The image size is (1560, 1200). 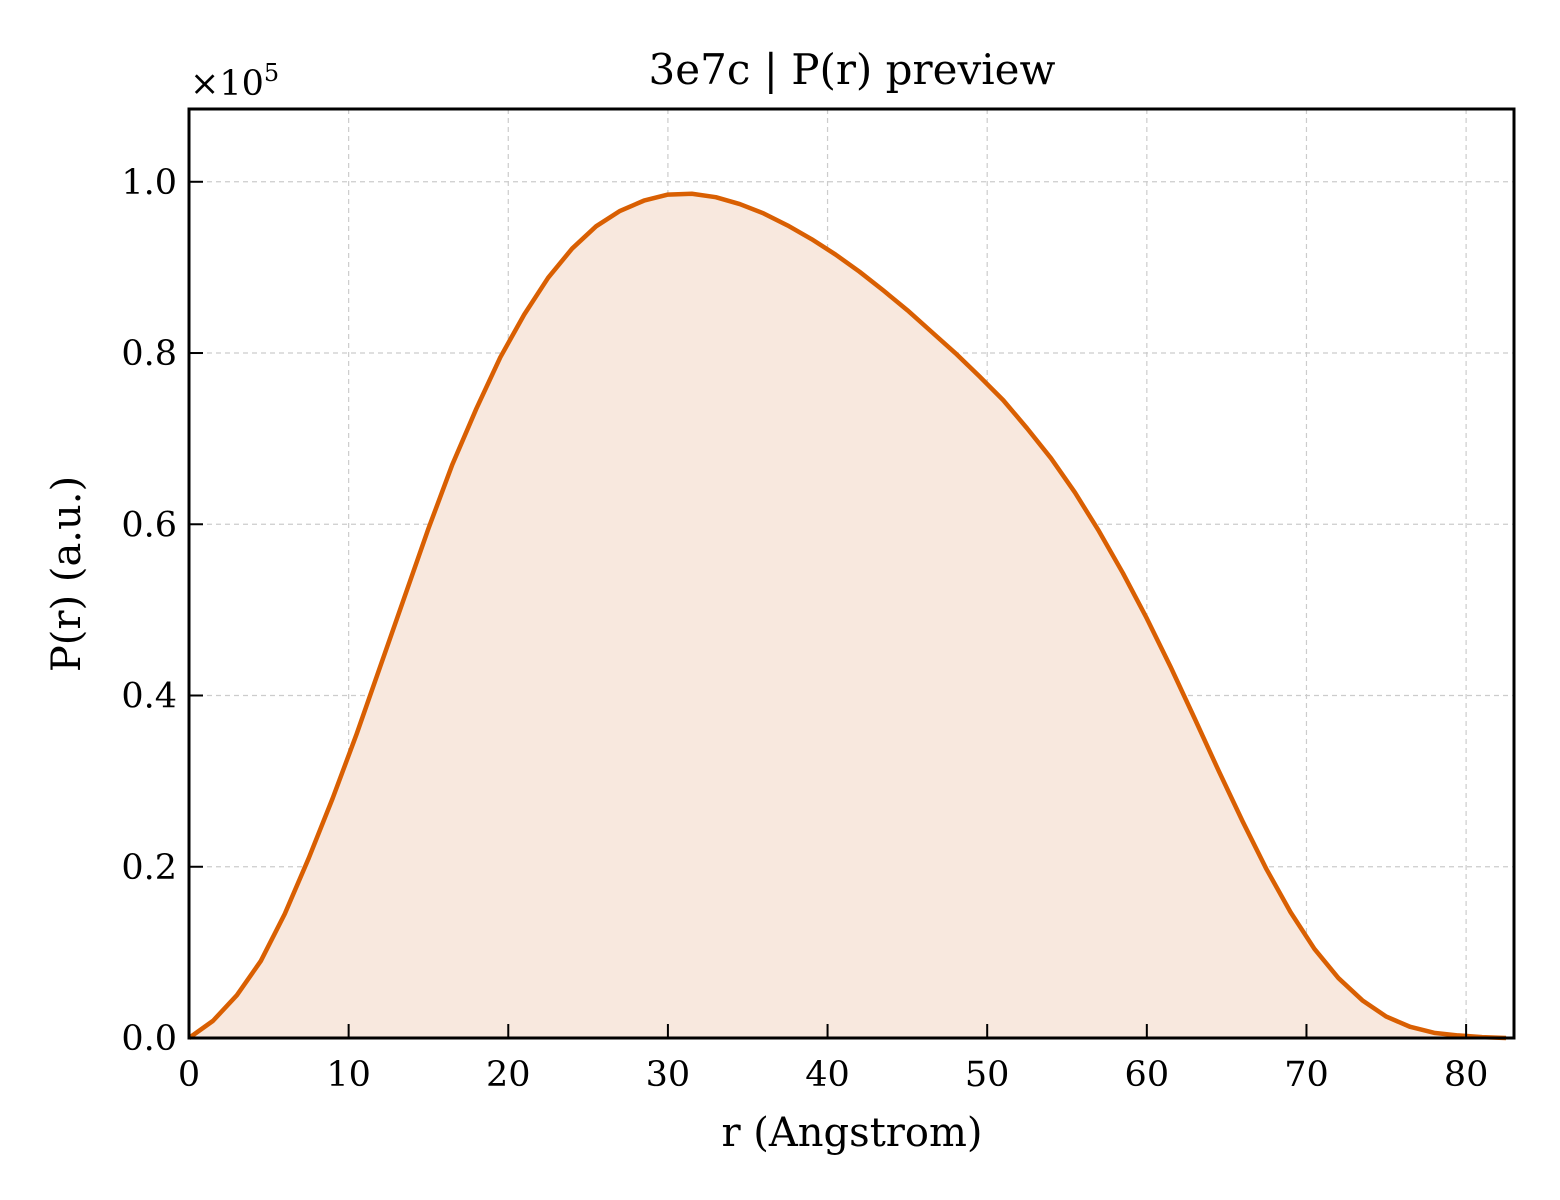 What do you see at coordinates (149, 354) in the screenshot?
I see `y-tick-label: 0.8` at bounding box center [149, 354].